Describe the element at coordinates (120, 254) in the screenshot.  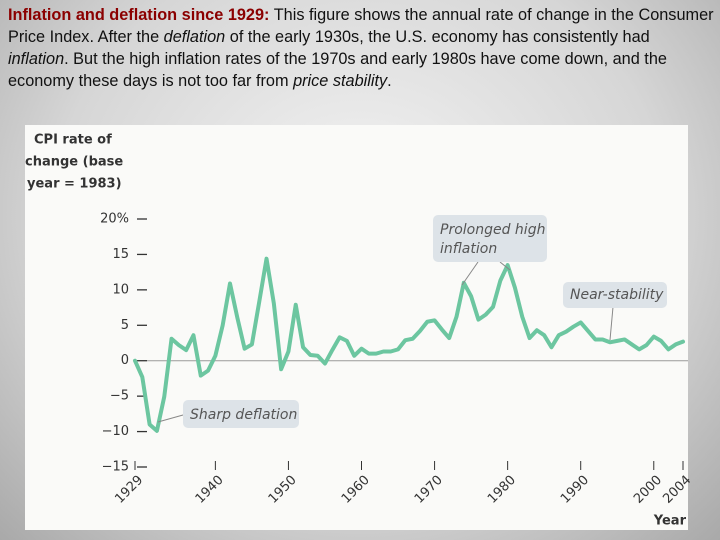
I see `y-tick-label: 15` at that location.